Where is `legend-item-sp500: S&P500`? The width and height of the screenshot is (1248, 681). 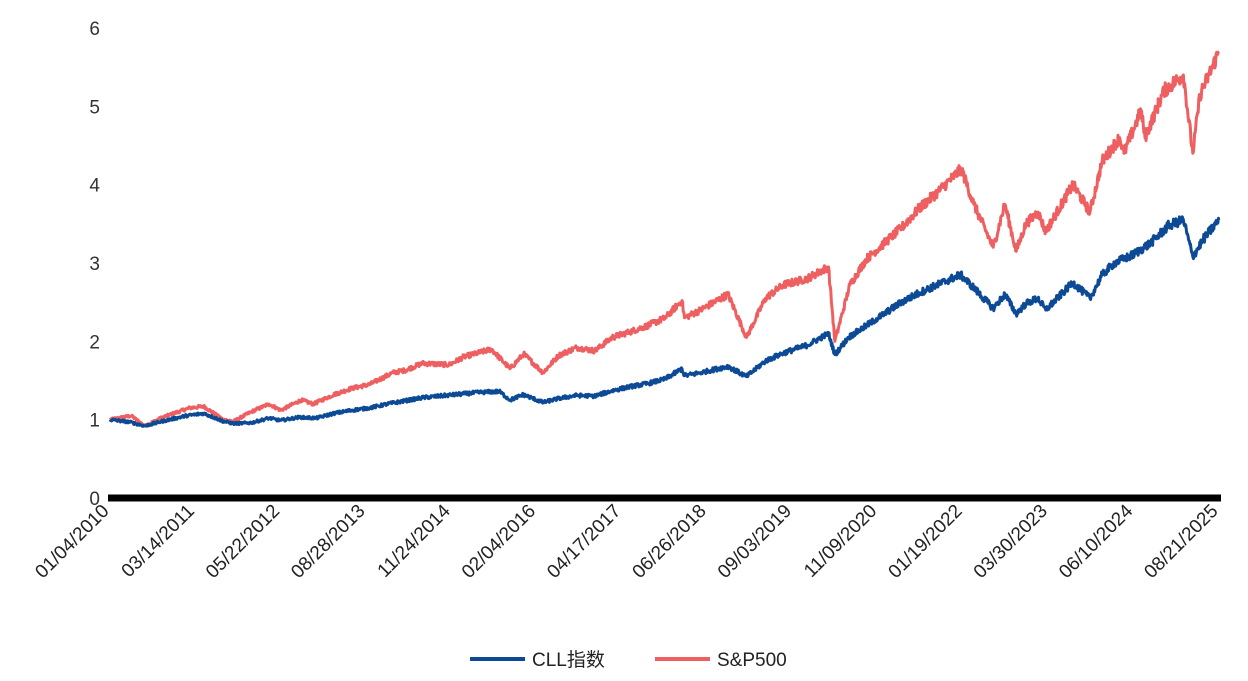 legend-item-sp500: S&P500 is located at coordinates (721, 660).